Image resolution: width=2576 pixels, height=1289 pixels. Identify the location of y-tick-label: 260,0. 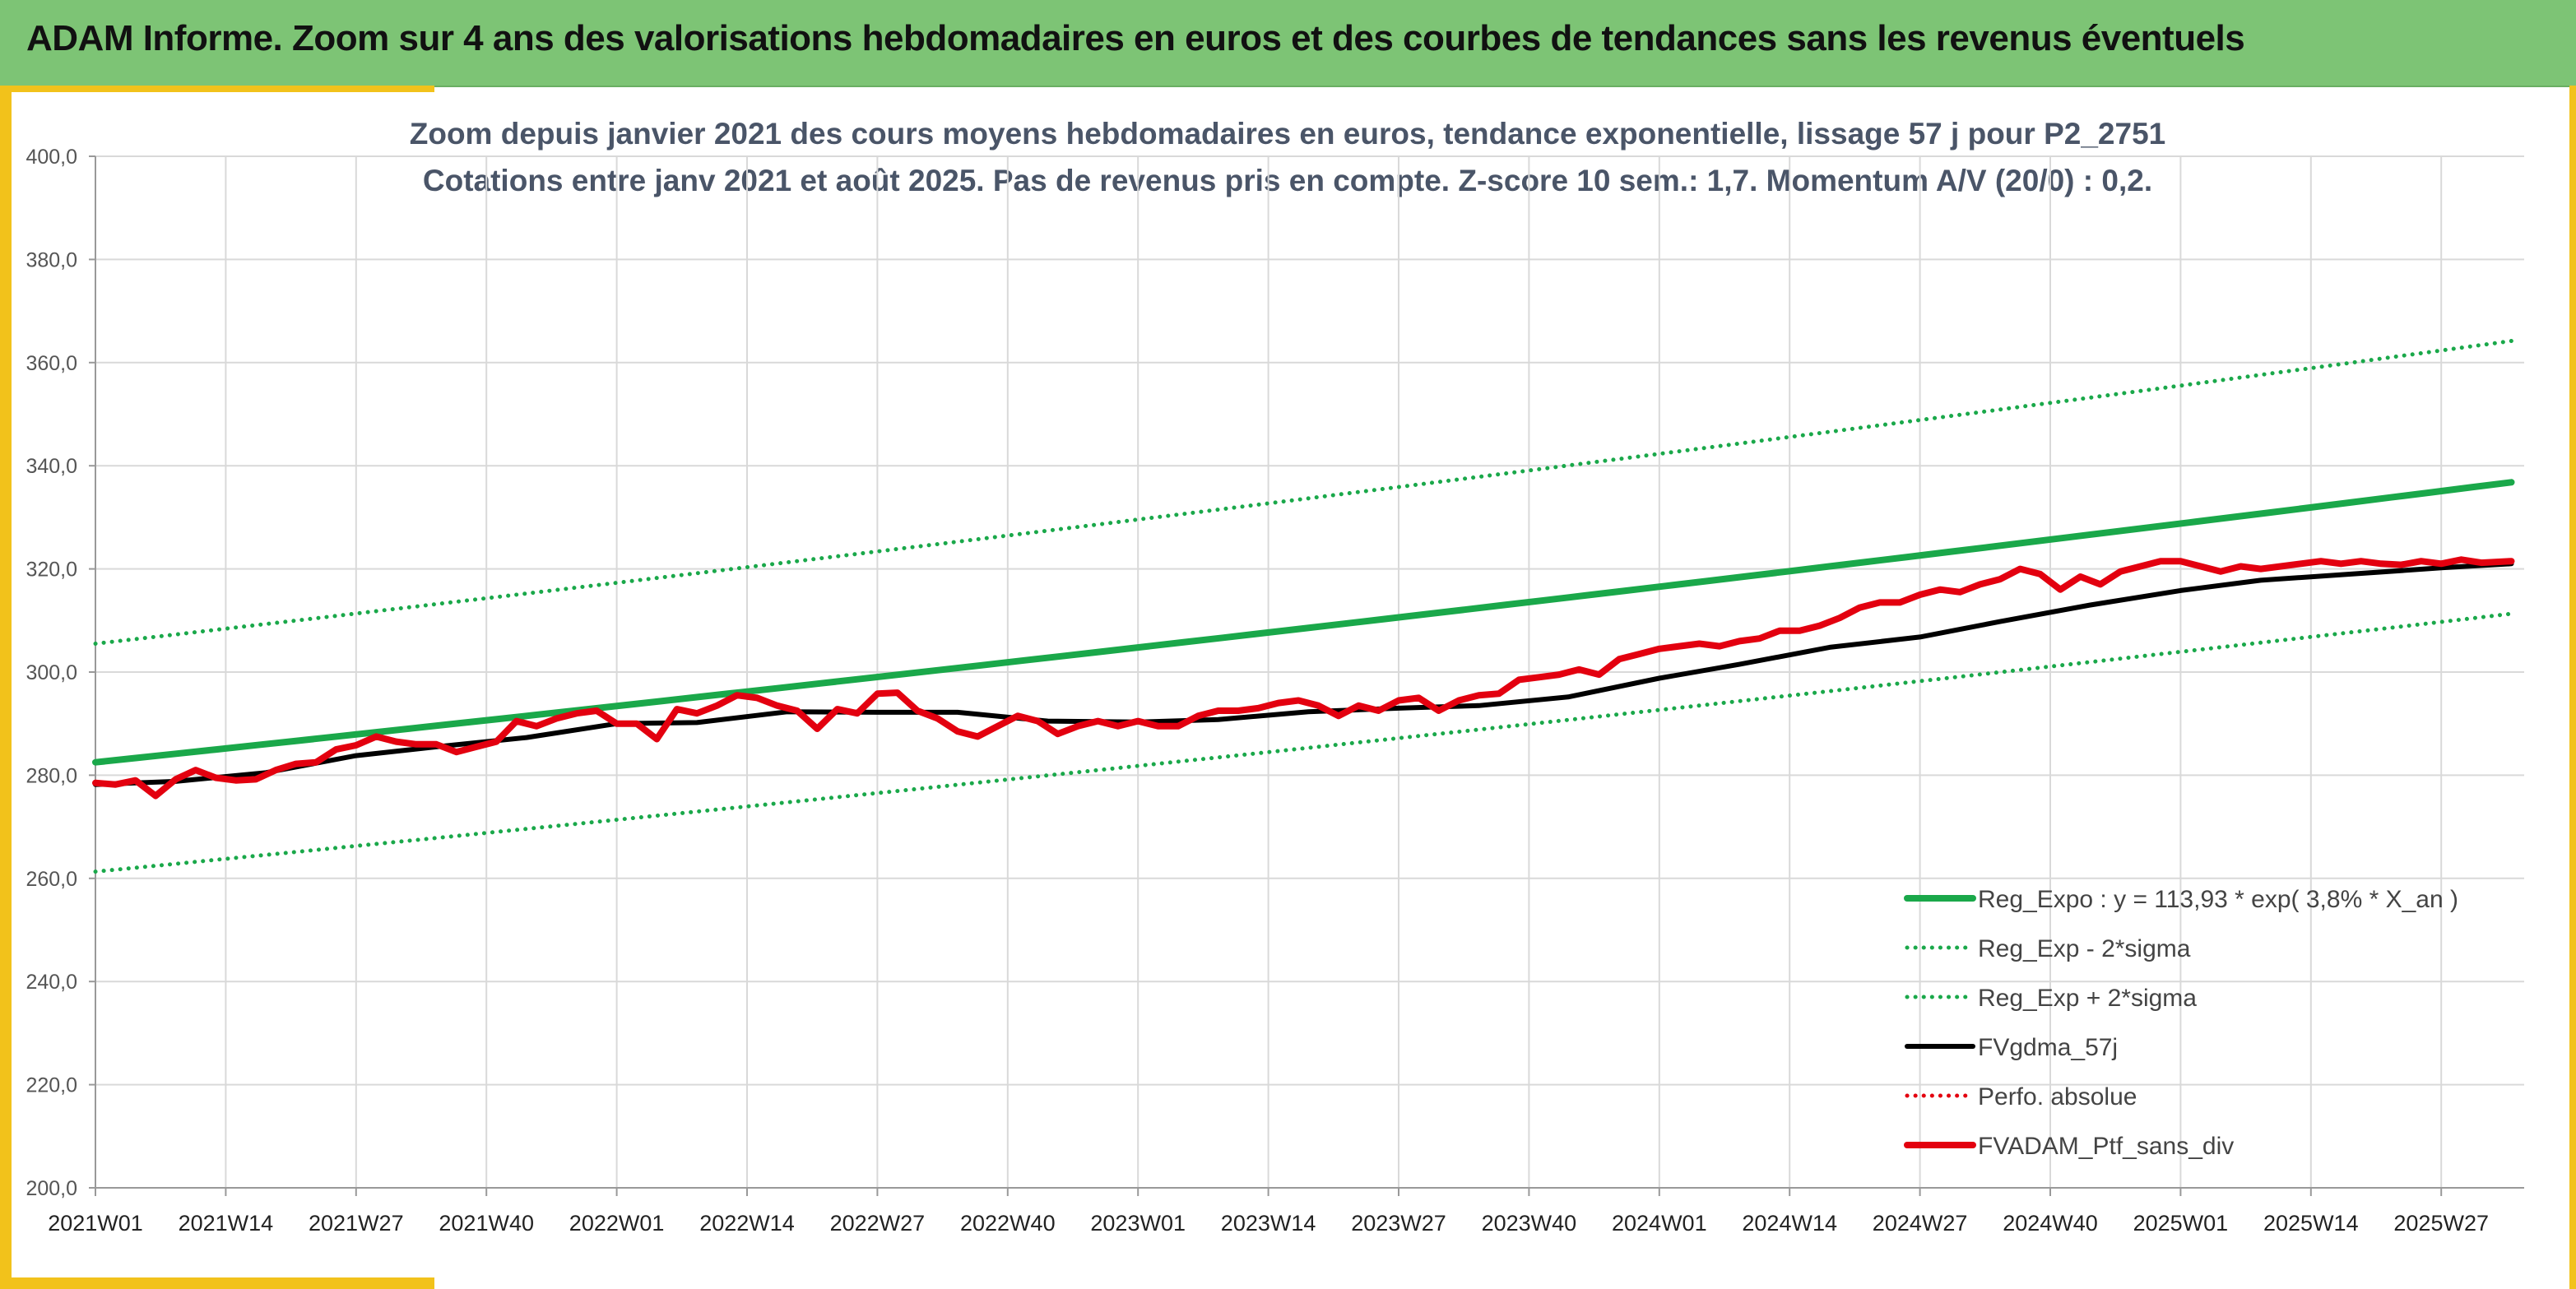
(52, 879).